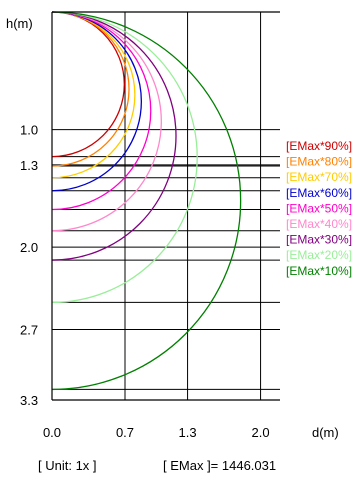 The image size is (364, 488). I want to click on legend-entry: [EMax*90%], so click(319, 146).